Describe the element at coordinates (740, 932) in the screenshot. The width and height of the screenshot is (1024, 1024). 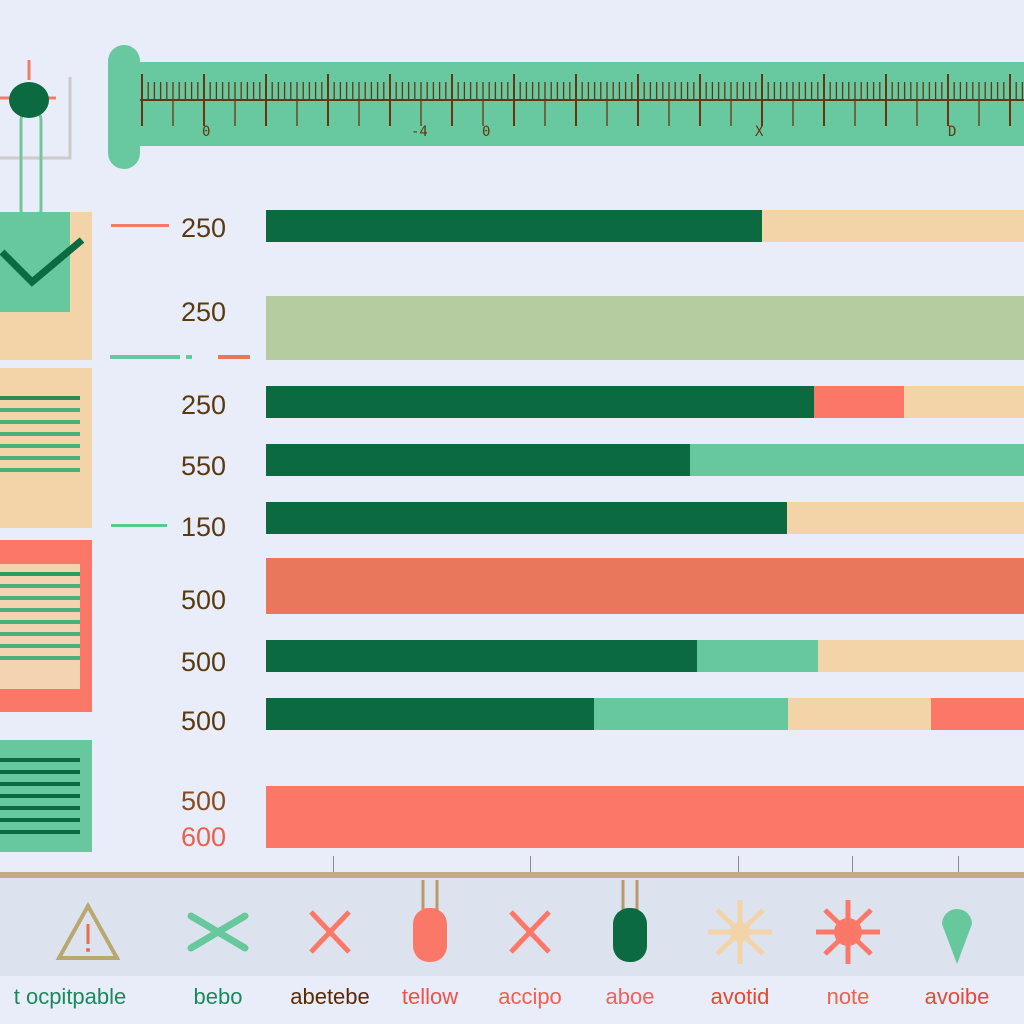
I see `sun-icon` at that location.